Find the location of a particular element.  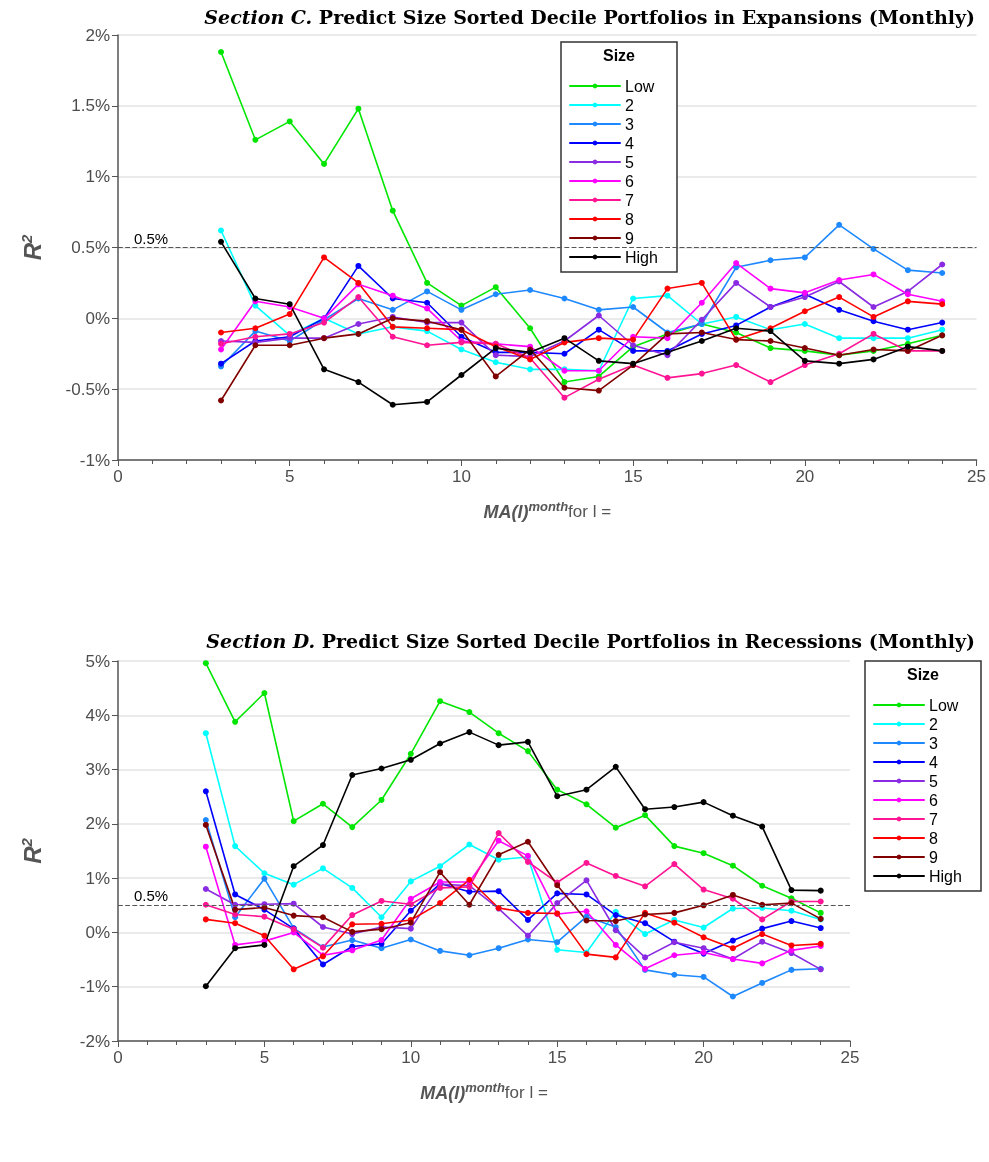

y-tick-label: 4% is located at coordinates (97, 715).